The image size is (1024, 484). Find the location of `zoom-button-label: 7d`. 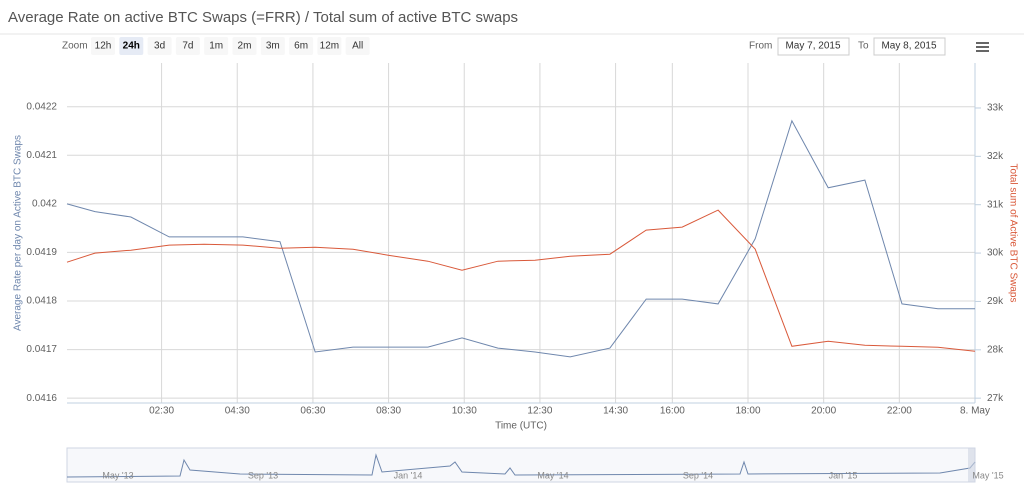

zoom-button-label: 7d is located at coordinates (187, 46).